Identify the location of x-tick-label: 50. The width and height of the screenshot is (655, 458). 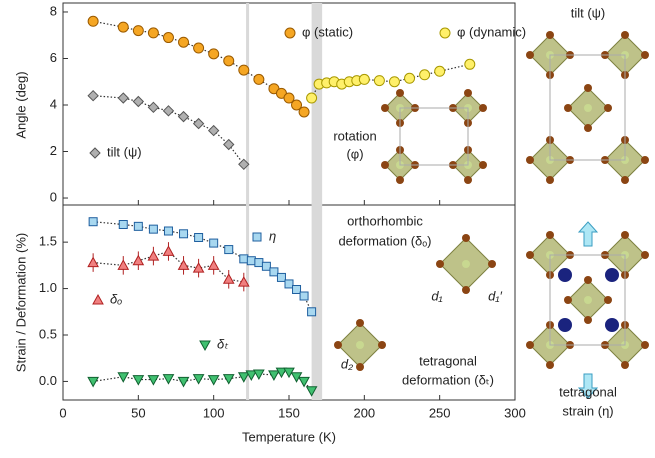
(138, 412).